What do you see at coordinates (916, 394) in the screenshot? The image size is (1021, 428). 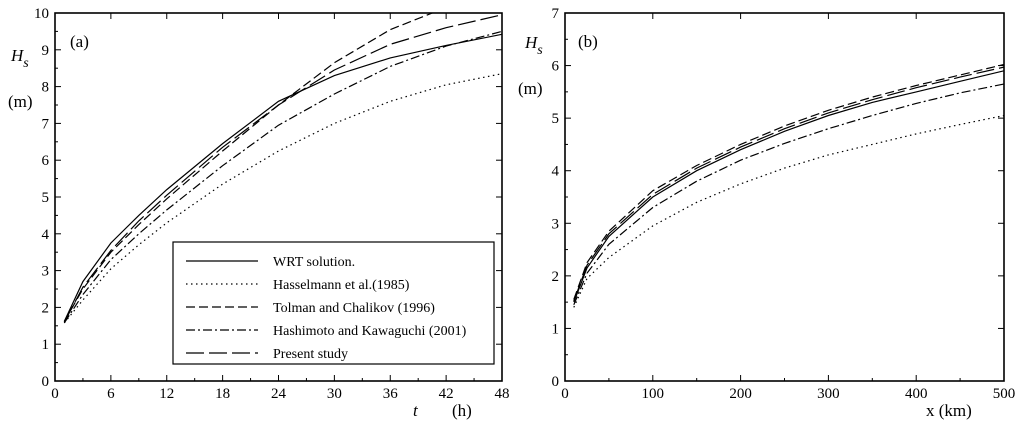 I see `panel-b-x-tick-label: 400` at bounding box center [916, 394].